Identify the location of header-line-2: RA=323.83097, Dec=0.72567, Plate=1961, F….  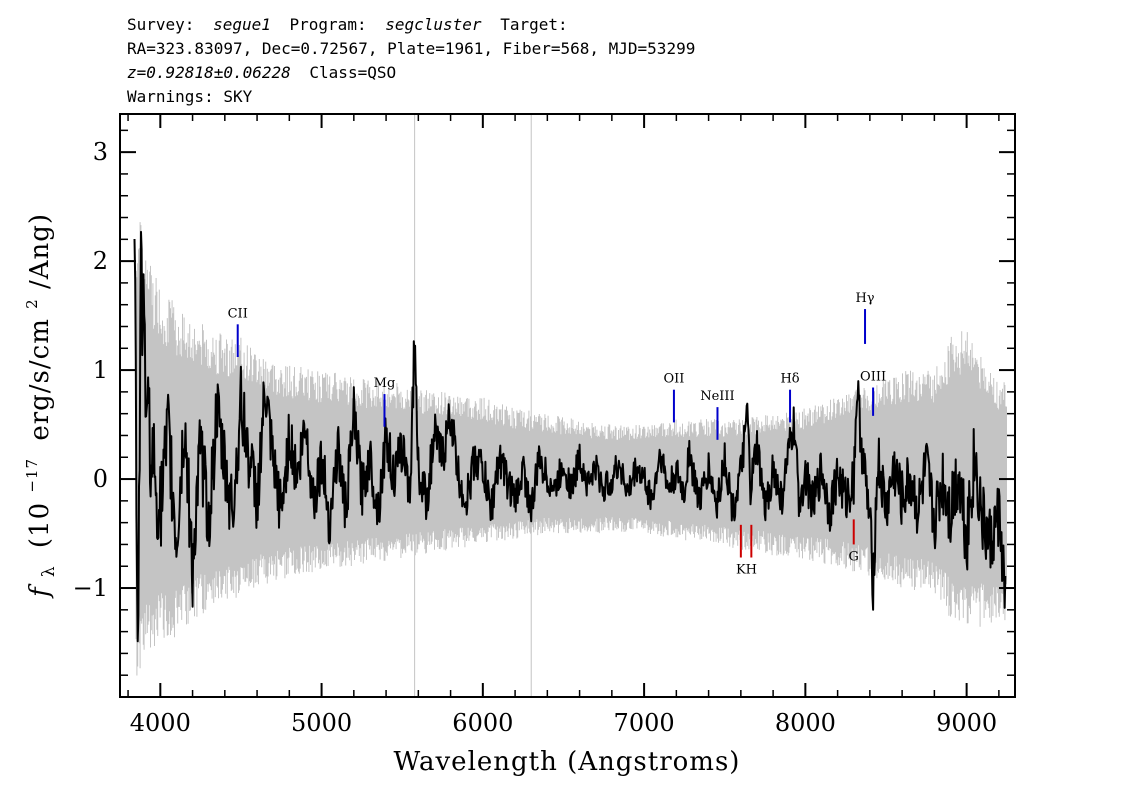
(411, 48).